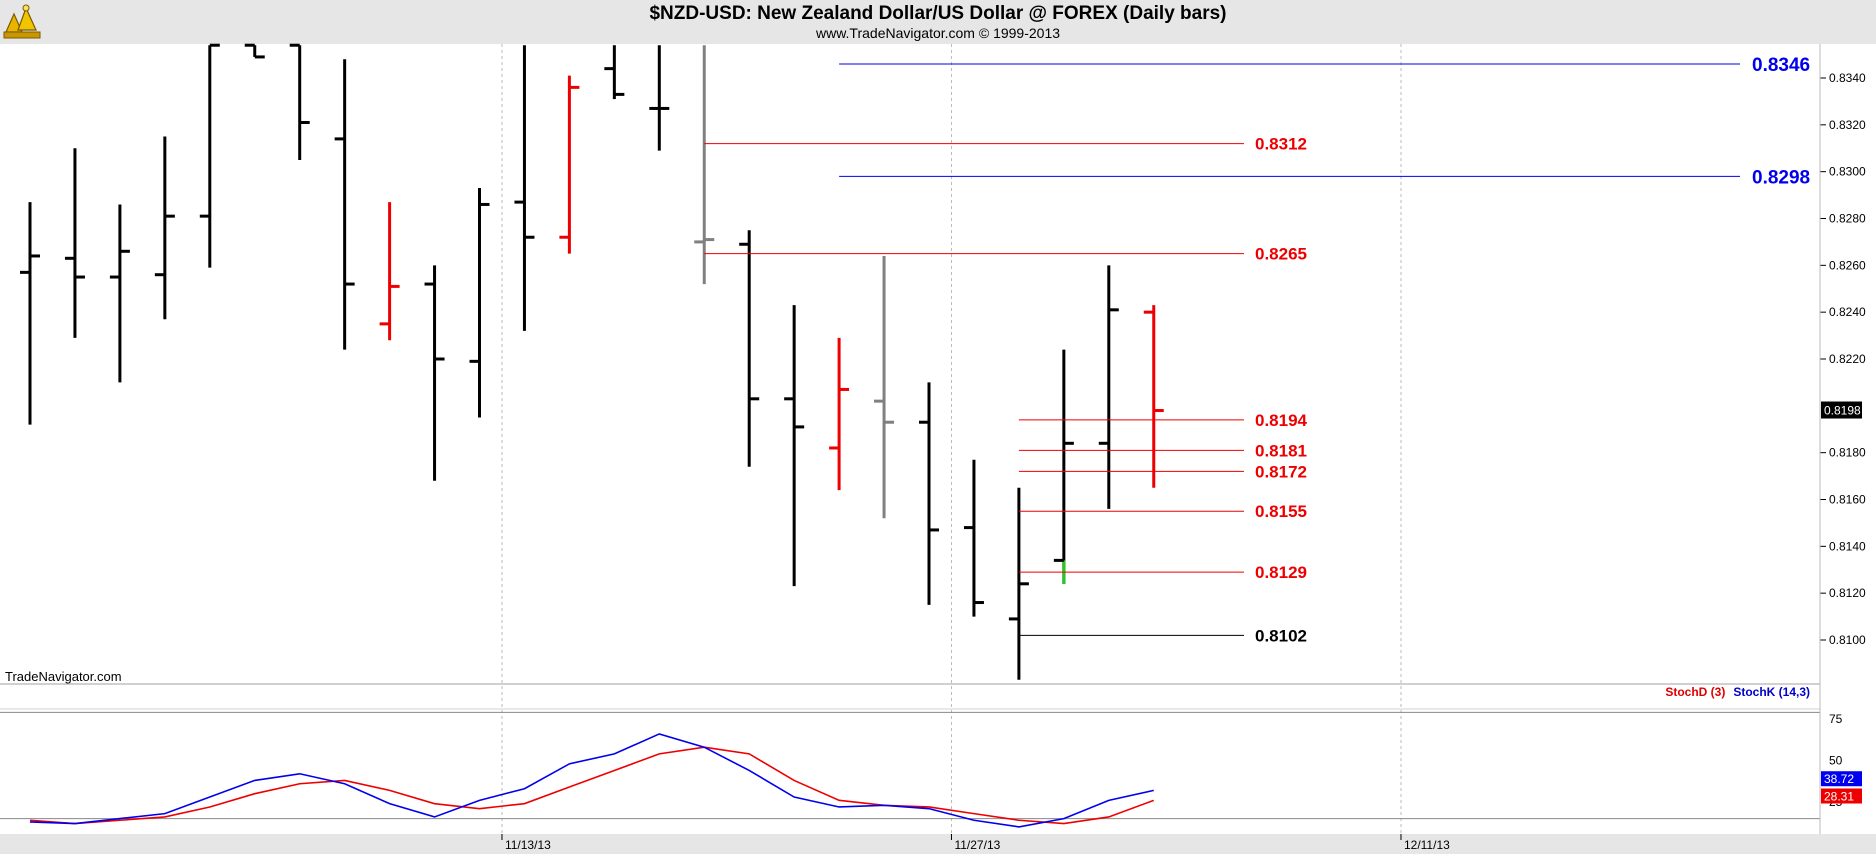 The image size is (1876, 854). Describe the element at coordinates (938, 844) in the screenshot. I see `date-axis` at that location.